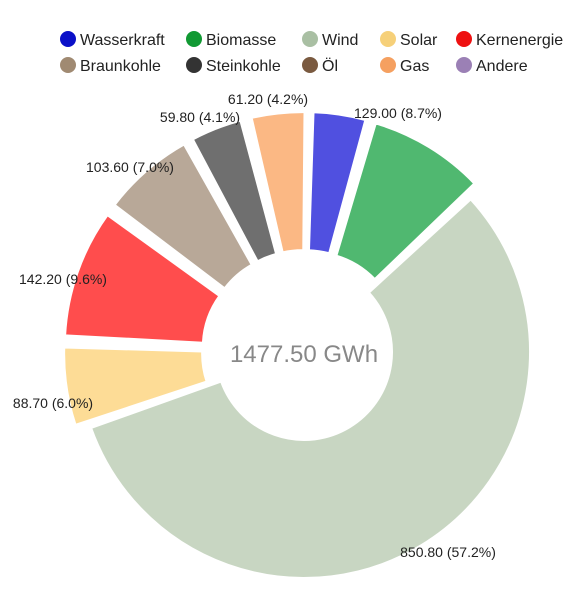 This screenshot has width=587, height=596. I want to click on slice-label-biomasse: 129.00 (8.7%), so click(398, 113).